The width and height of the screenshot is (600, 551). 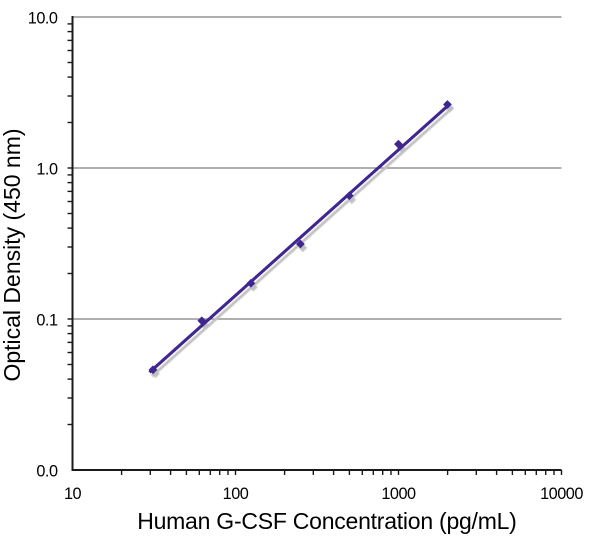 I want to click on svg-text: 10, so click(x=73, y=494).